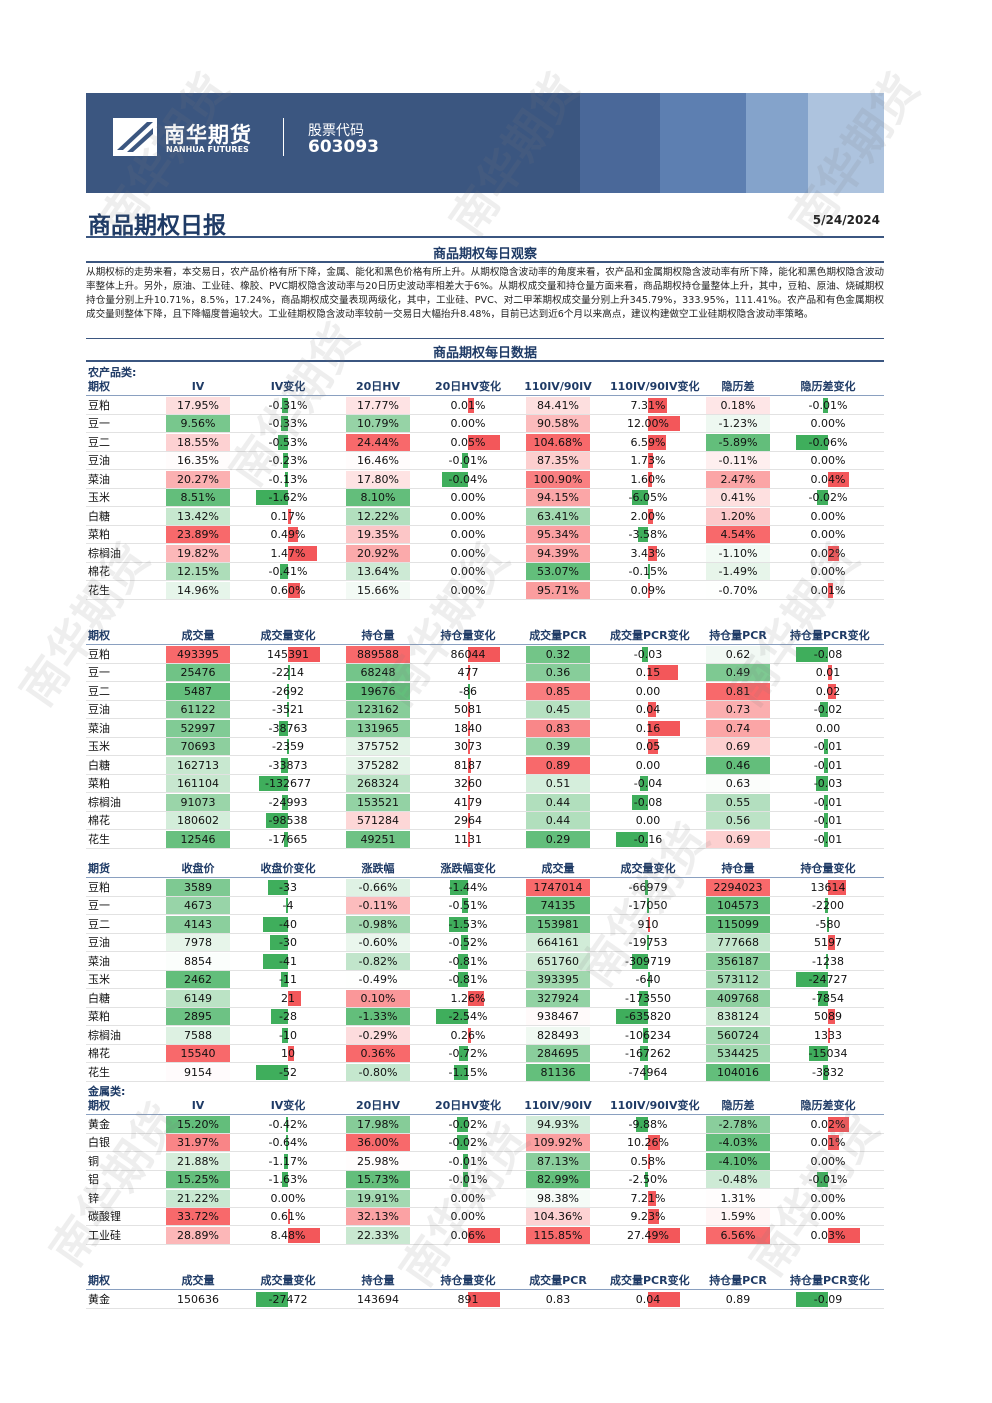  What do you see at coordinates (828, 924) in the screenshot?
I see `cell-value: -580` at bounding box center [828, 924].